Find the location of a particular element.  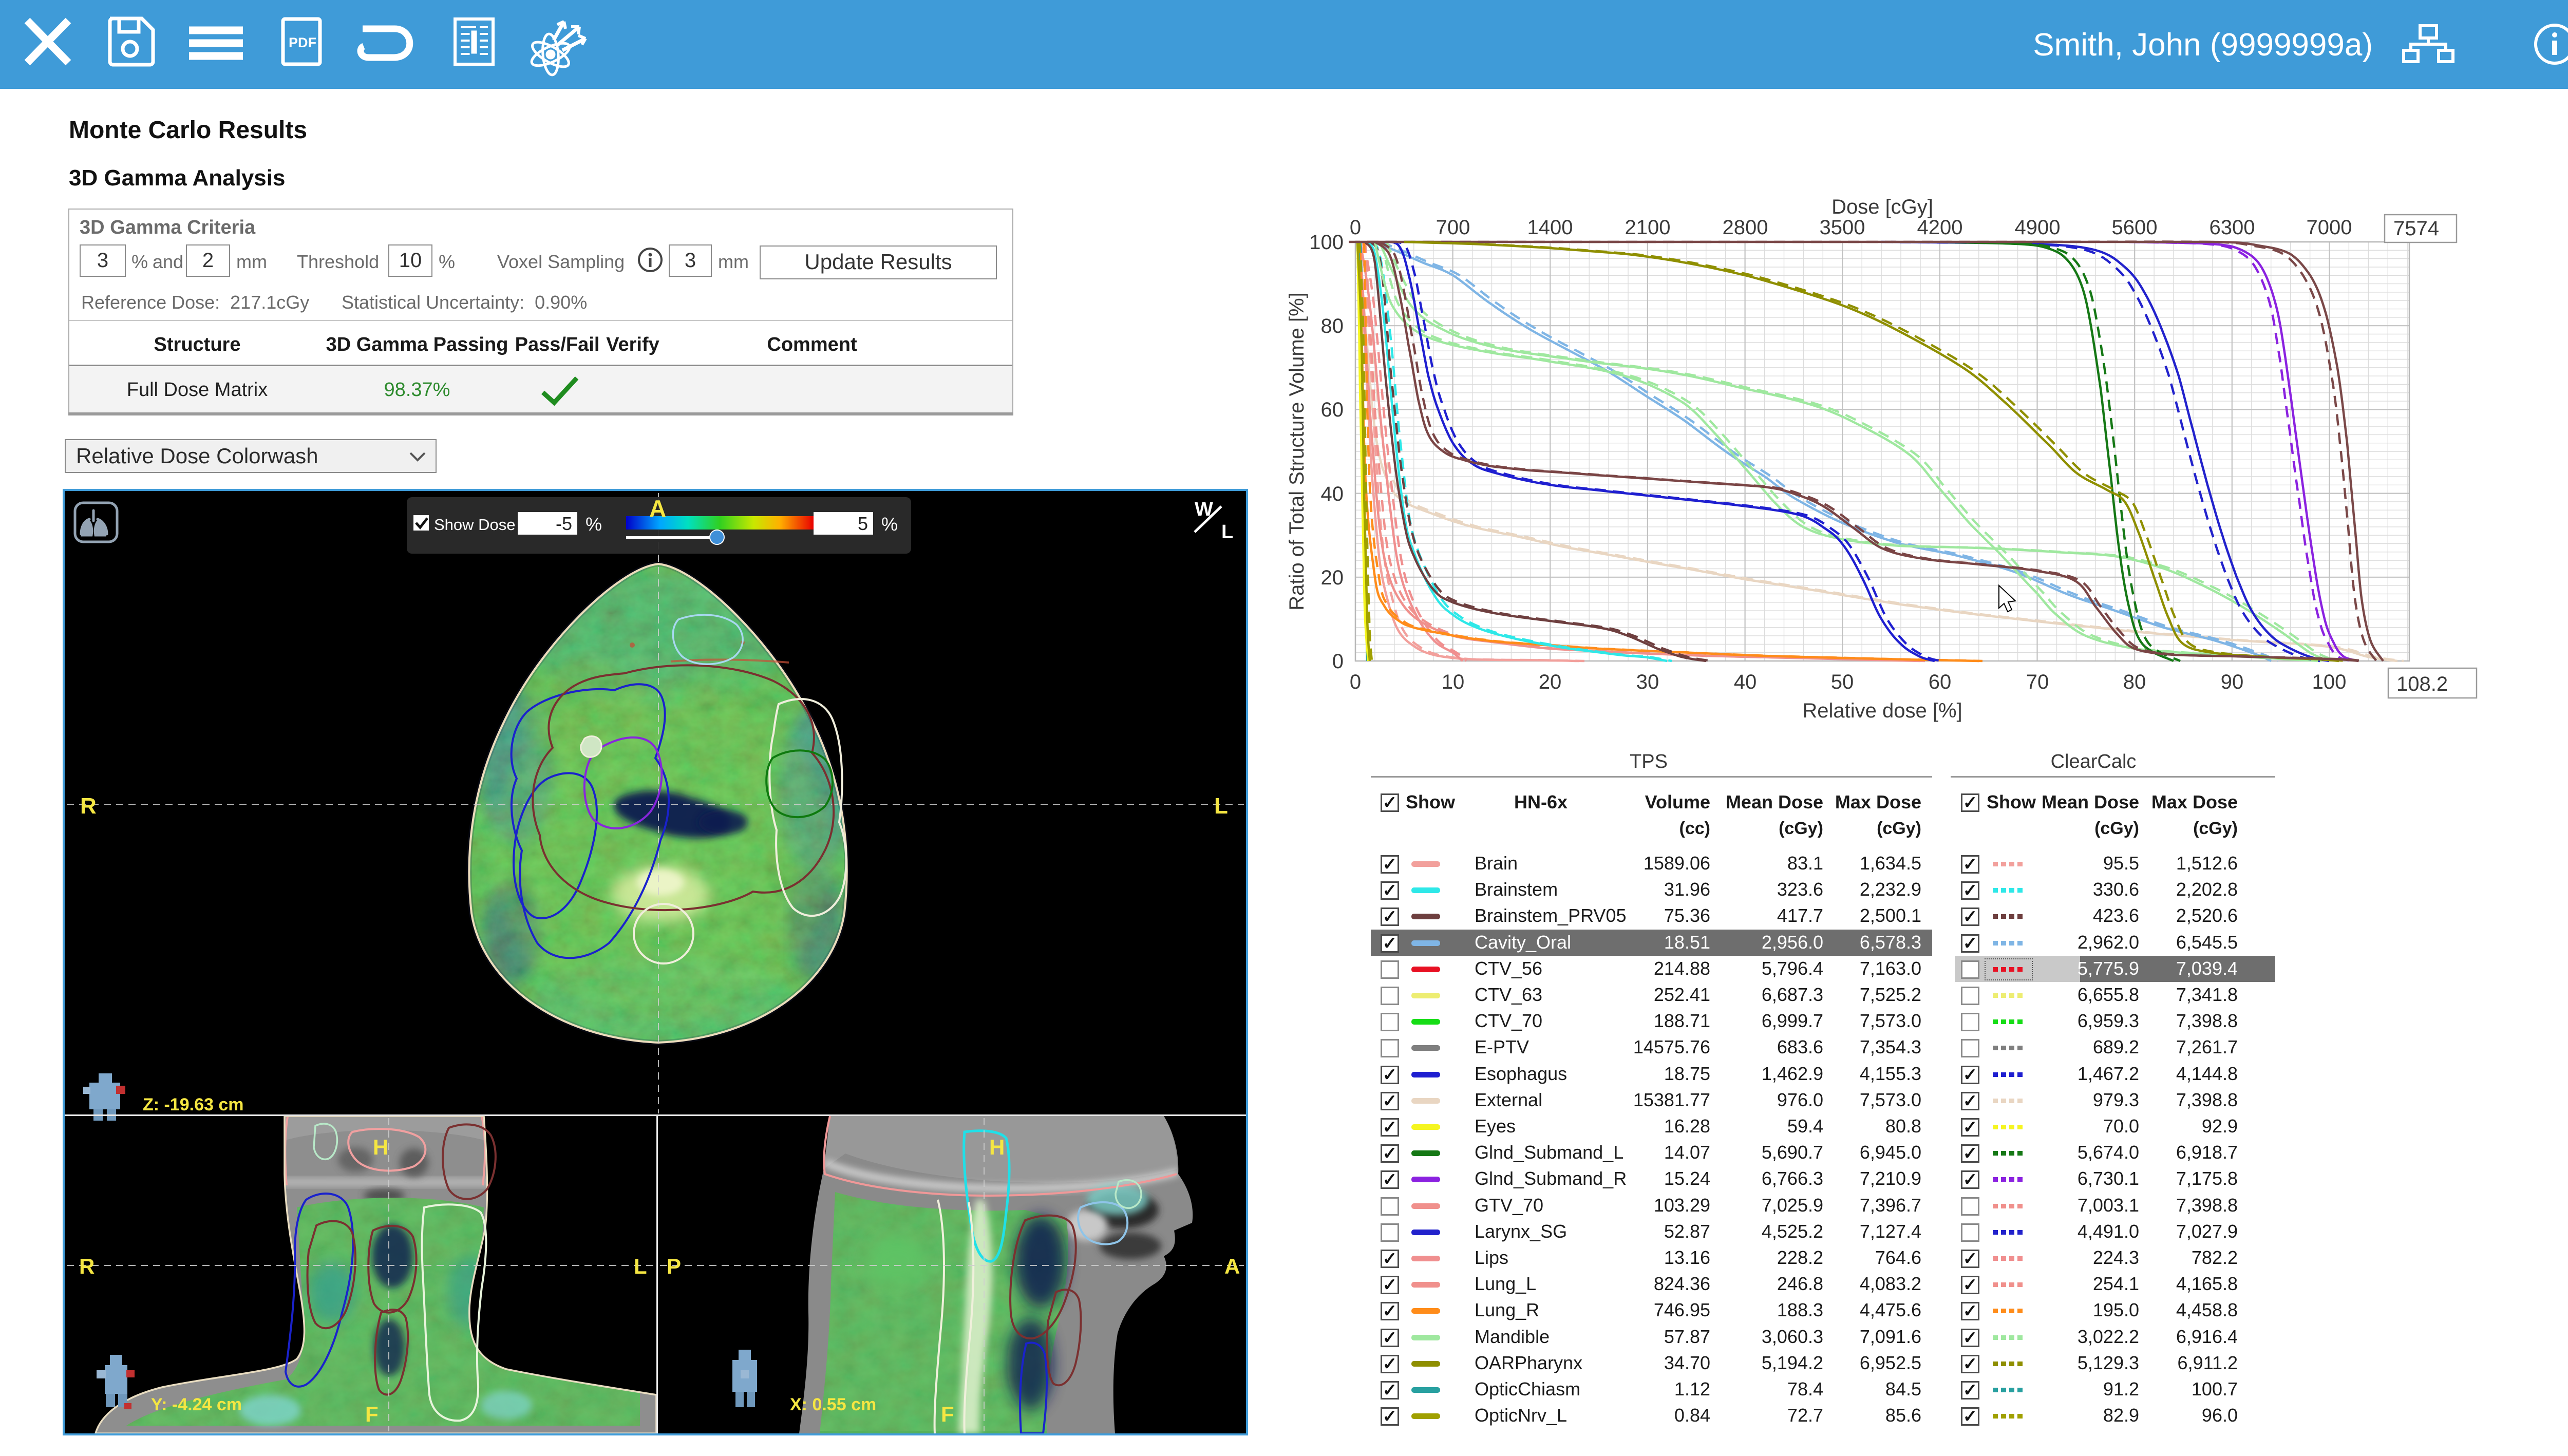

svg-text: P is located at coordinates (674, 1266).